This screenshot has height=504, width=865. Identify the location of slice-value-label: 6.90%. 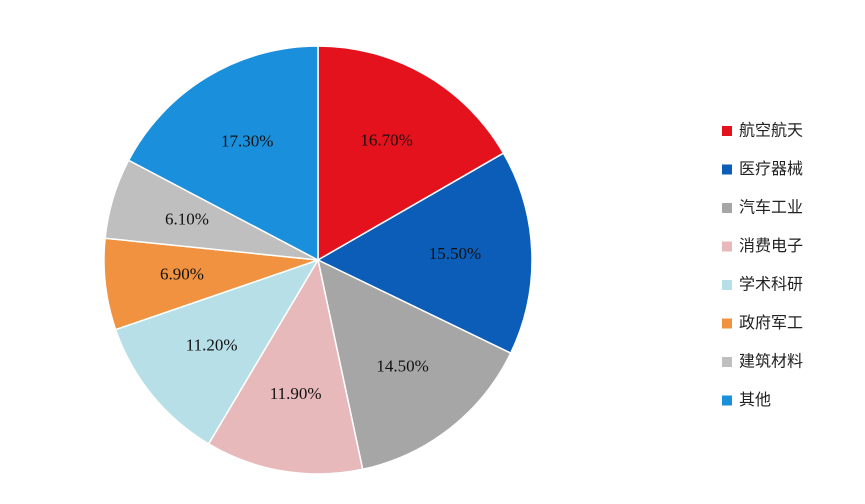
(182, 274).